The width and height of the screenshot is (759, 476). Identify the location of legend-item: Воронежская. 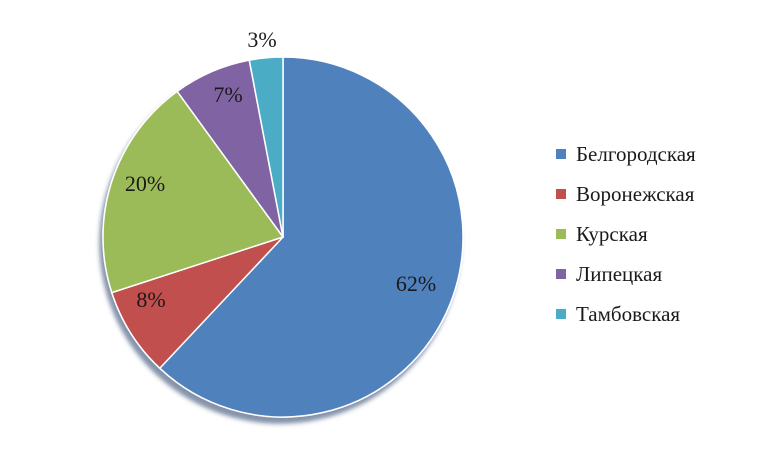
(626, 194).